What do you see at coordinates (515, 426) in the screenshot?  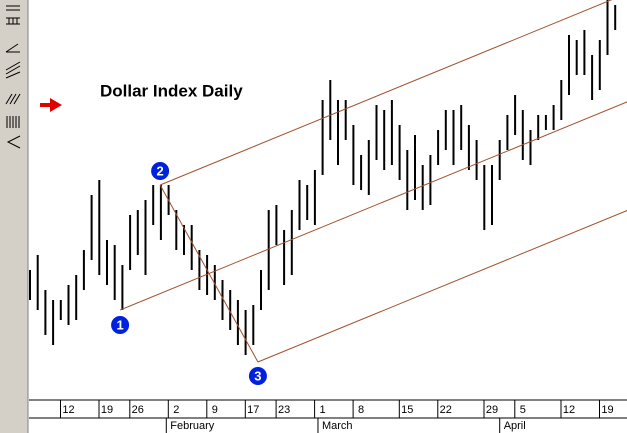 I see `month-label: April` at bounding box center [515, 426].